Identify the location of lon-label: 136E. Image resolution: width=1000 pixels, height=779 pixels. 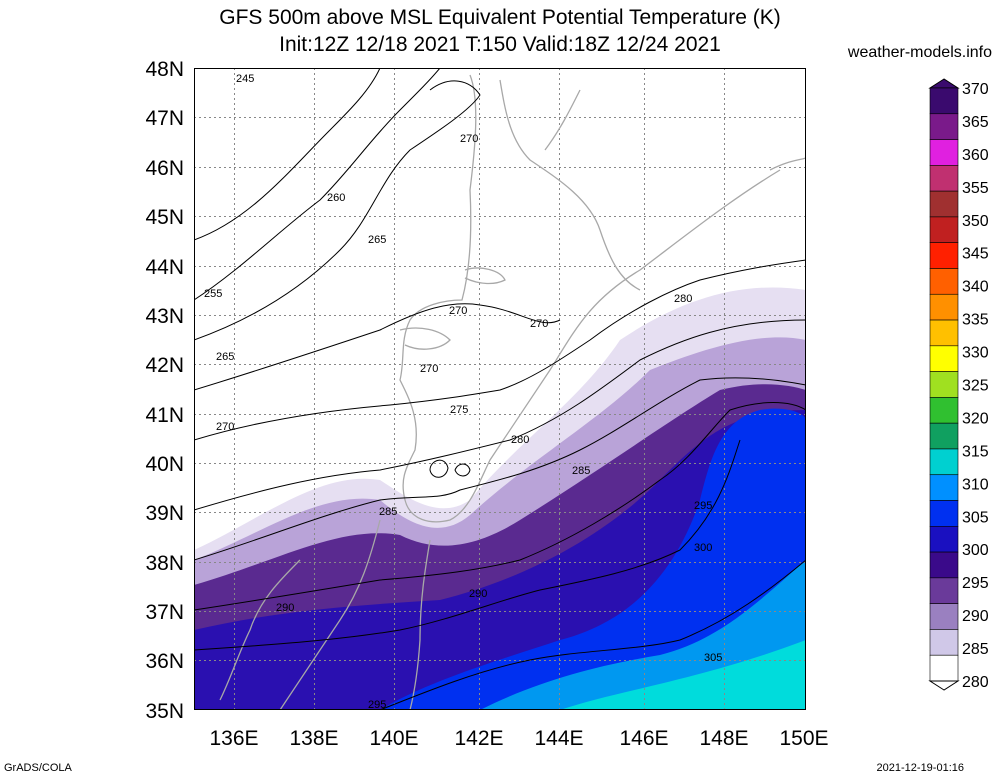
(233, 738).